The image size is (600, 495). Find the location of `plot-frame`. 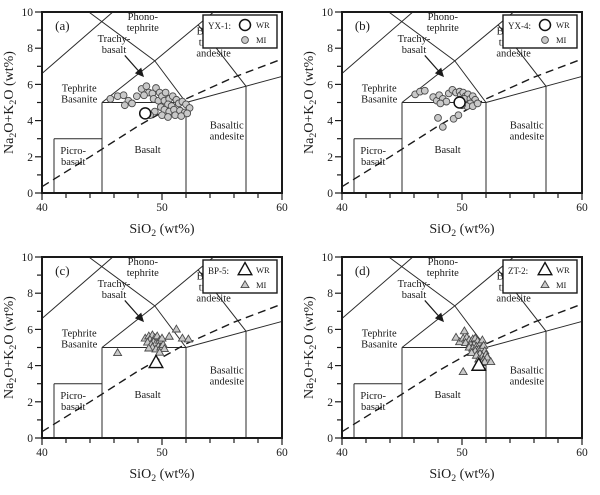

plot-frame is located at coordinates (162, 347).